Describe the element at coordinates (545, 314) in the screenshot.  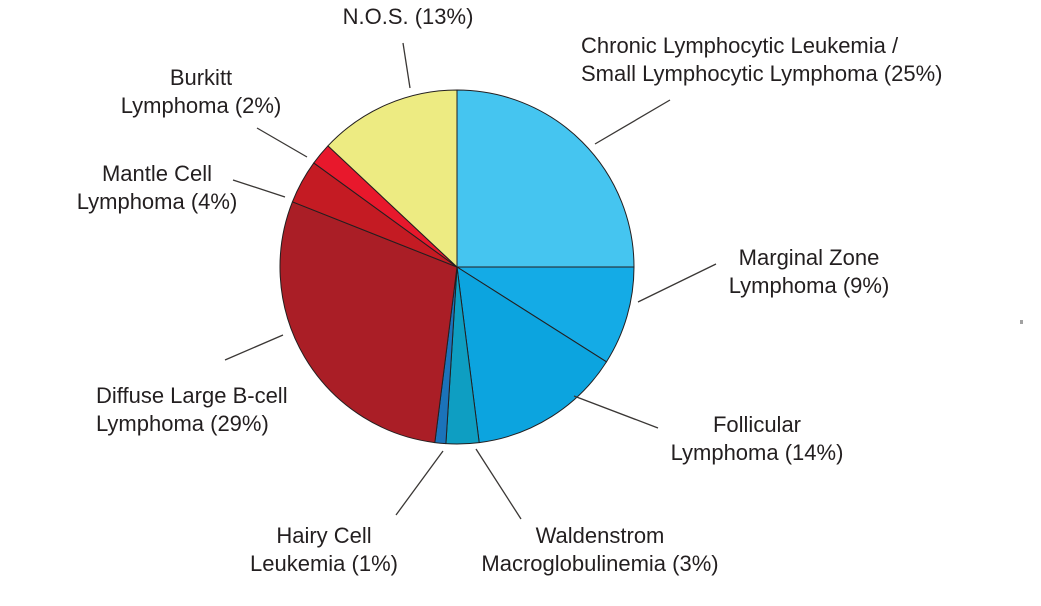
I see `pie-slice-marginal-zone` at that location.